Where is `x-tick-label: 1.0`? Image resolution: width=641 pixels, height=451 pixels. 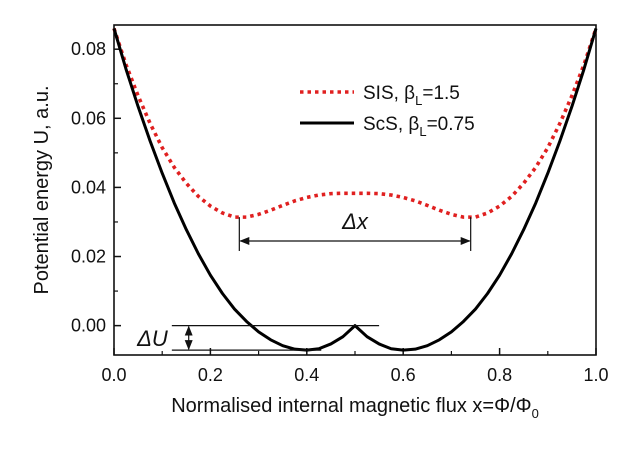 x-tick-label: 1.0 is located at coordinates (595, 375).